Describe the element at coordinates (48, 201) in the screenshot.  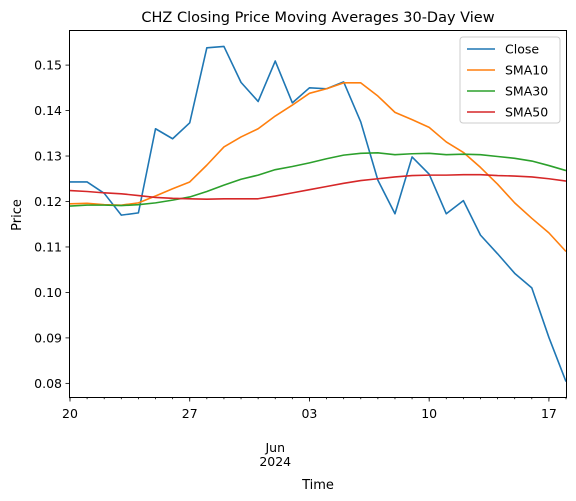
I see `y-tick-label: 0.12` at that location.